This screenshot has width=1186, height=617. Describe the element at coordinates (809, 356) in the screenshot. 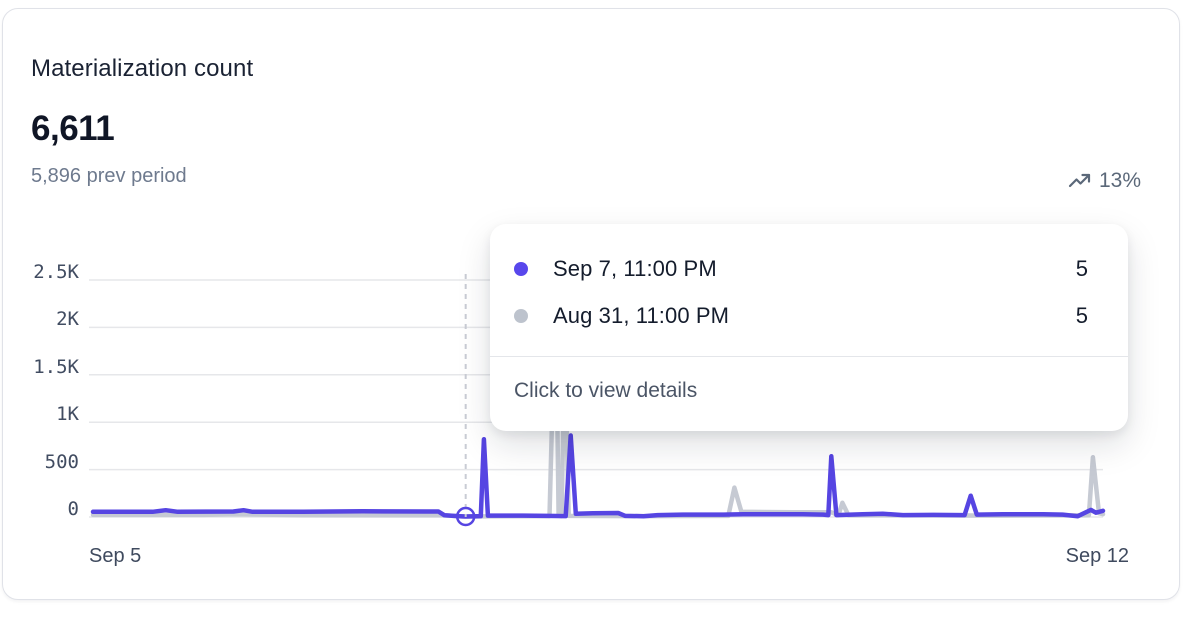

I see `tooltip-divider` at that location.